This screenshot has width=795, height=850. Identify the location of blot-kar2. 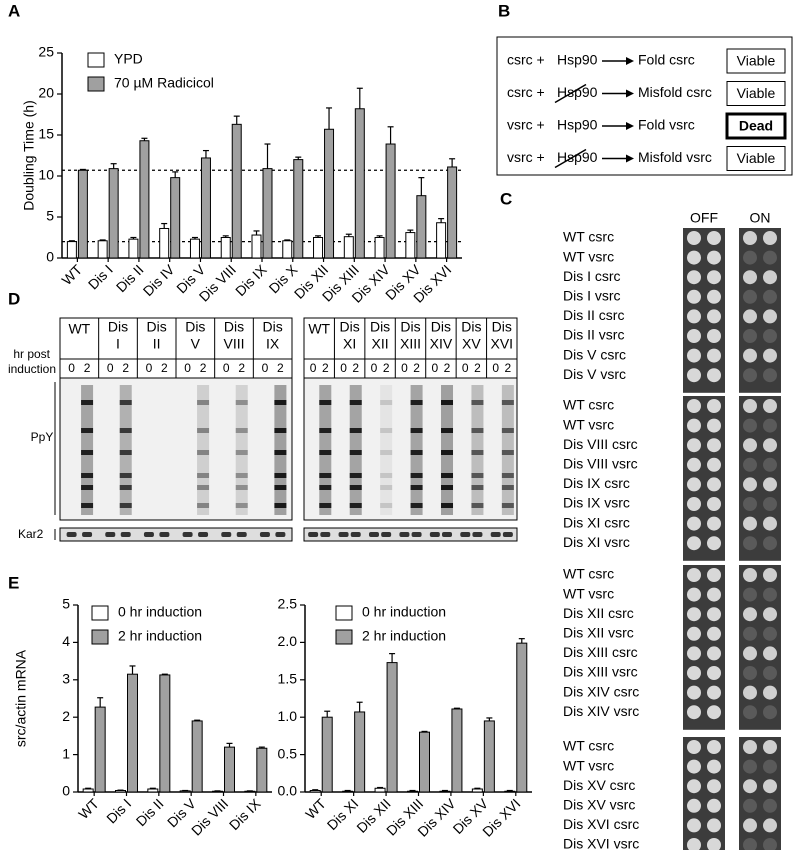
(176, 534).